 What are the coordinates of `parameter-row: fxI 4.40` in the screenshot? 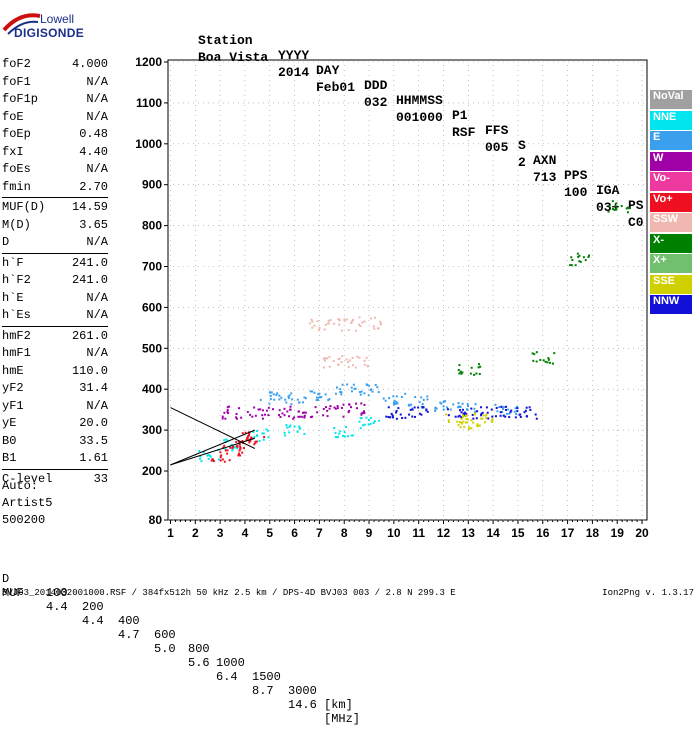 It's located at (55, 153).